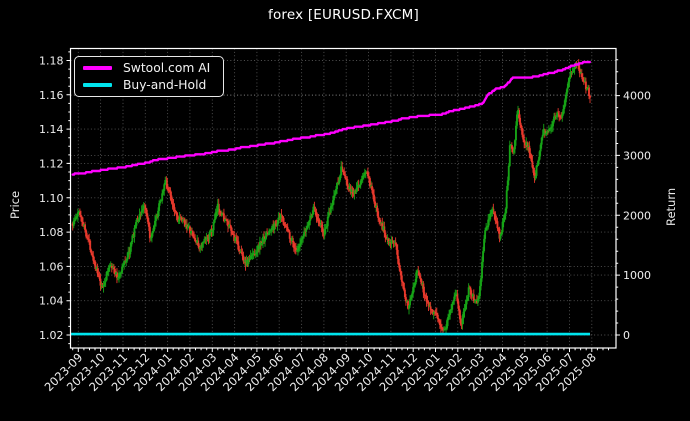 The image size is (690, 421). I want to click on buy-and-hold-line-swatch-icon, so click(97, 85).